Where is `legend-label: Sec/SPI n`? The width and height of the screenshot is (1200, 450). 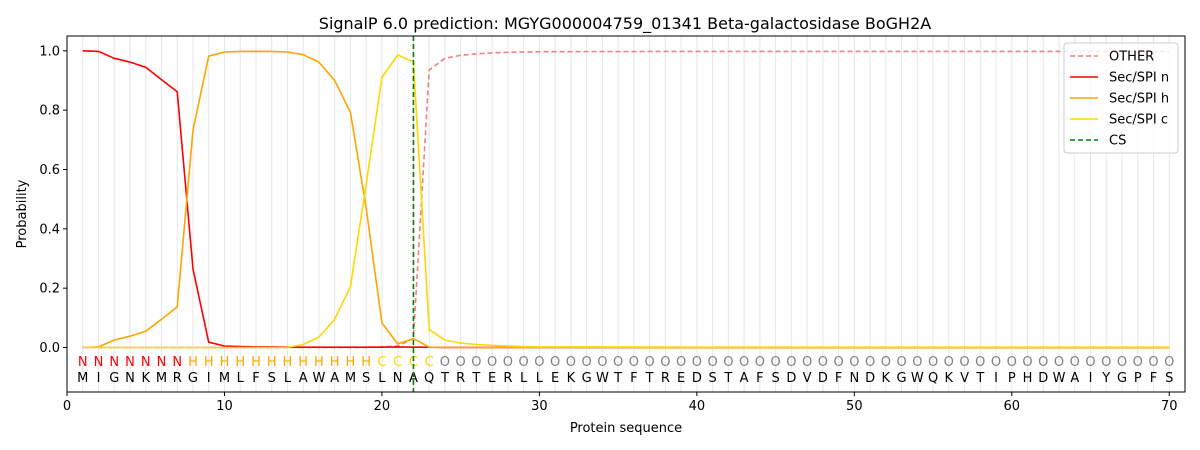
legend-label: Sec/SPI n is located at coordinates (1139, 78).